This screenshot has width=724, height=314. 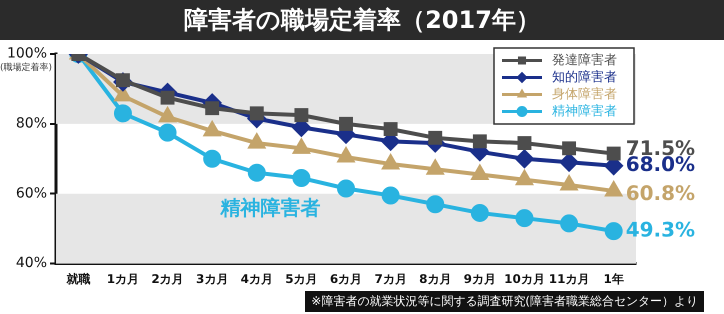 What do you see at coordinates (256, 279) in the screenshot?
I see `x-tick-label: 4カ月` at bounding box center [256, 279].